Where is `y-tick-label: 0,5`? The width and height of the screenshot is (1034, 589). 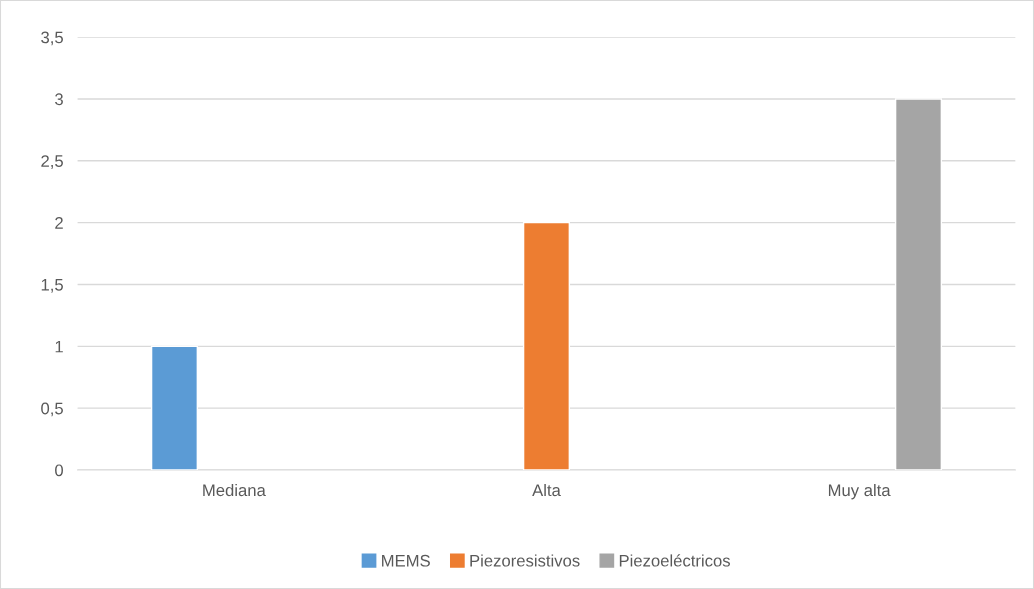
y-tick-label: 0,5 is located at coordinates (52, 409).